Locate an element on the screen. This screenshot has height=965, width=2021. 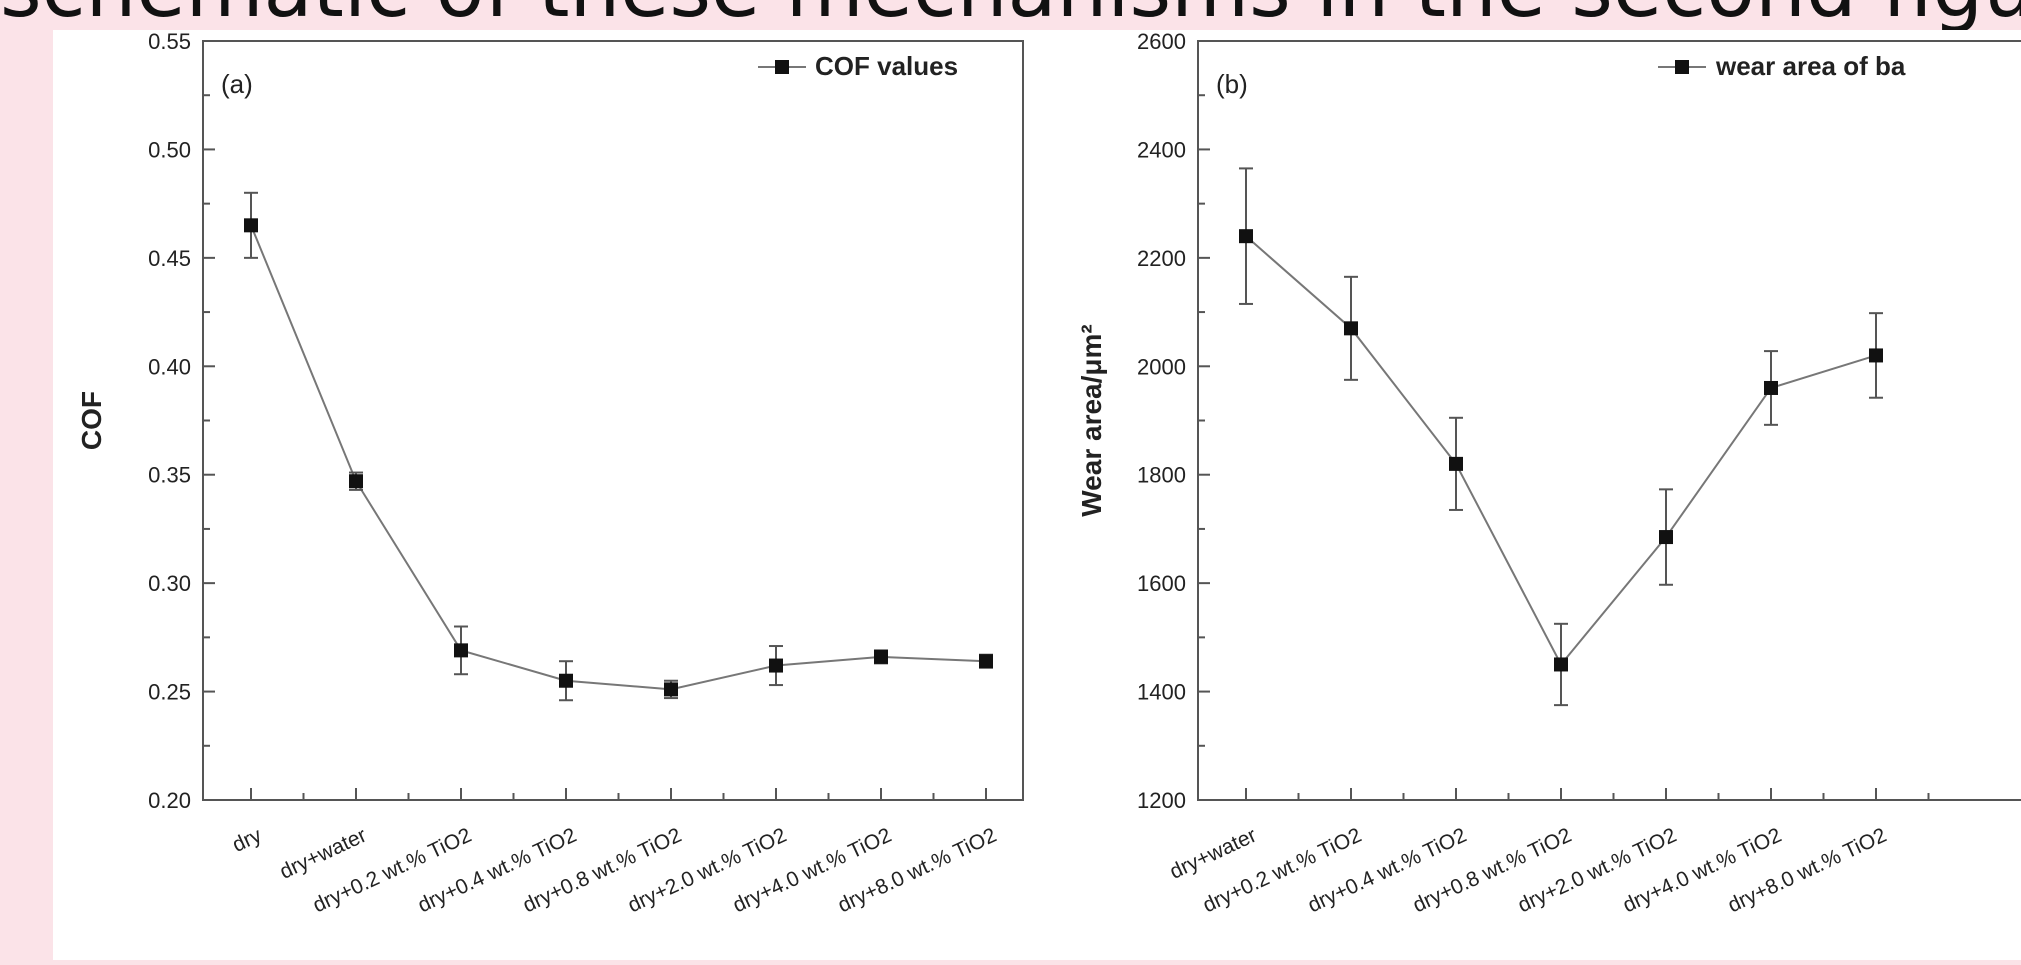
y-tick-label: 0.20 is located at coordinates (169, 800).